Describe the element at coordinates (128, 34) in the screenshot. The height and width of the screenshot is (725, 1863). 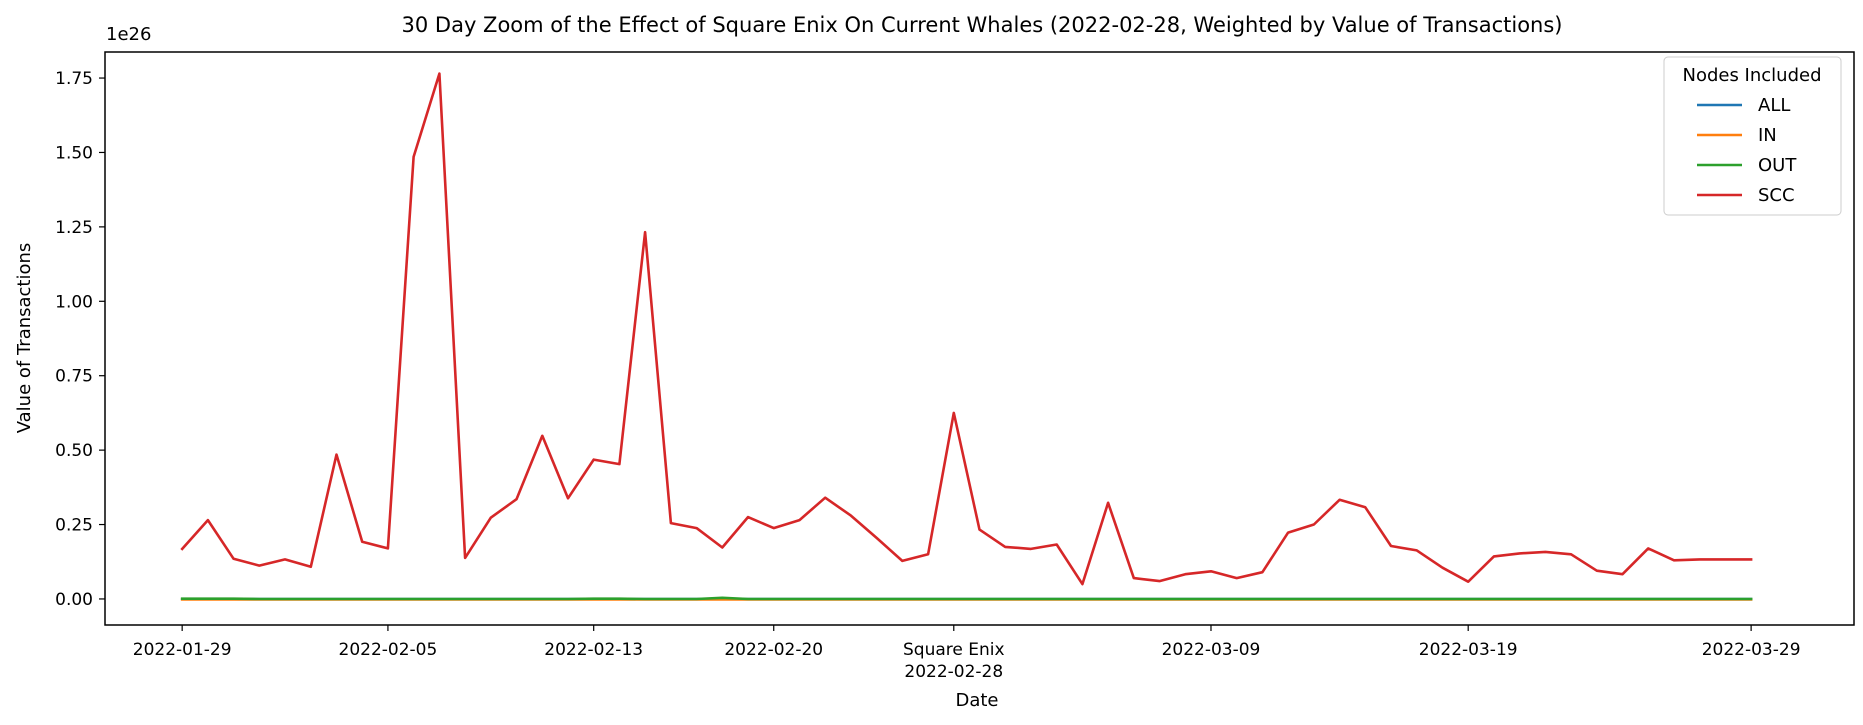
I see `y-offset-label: 1e26` at that location.